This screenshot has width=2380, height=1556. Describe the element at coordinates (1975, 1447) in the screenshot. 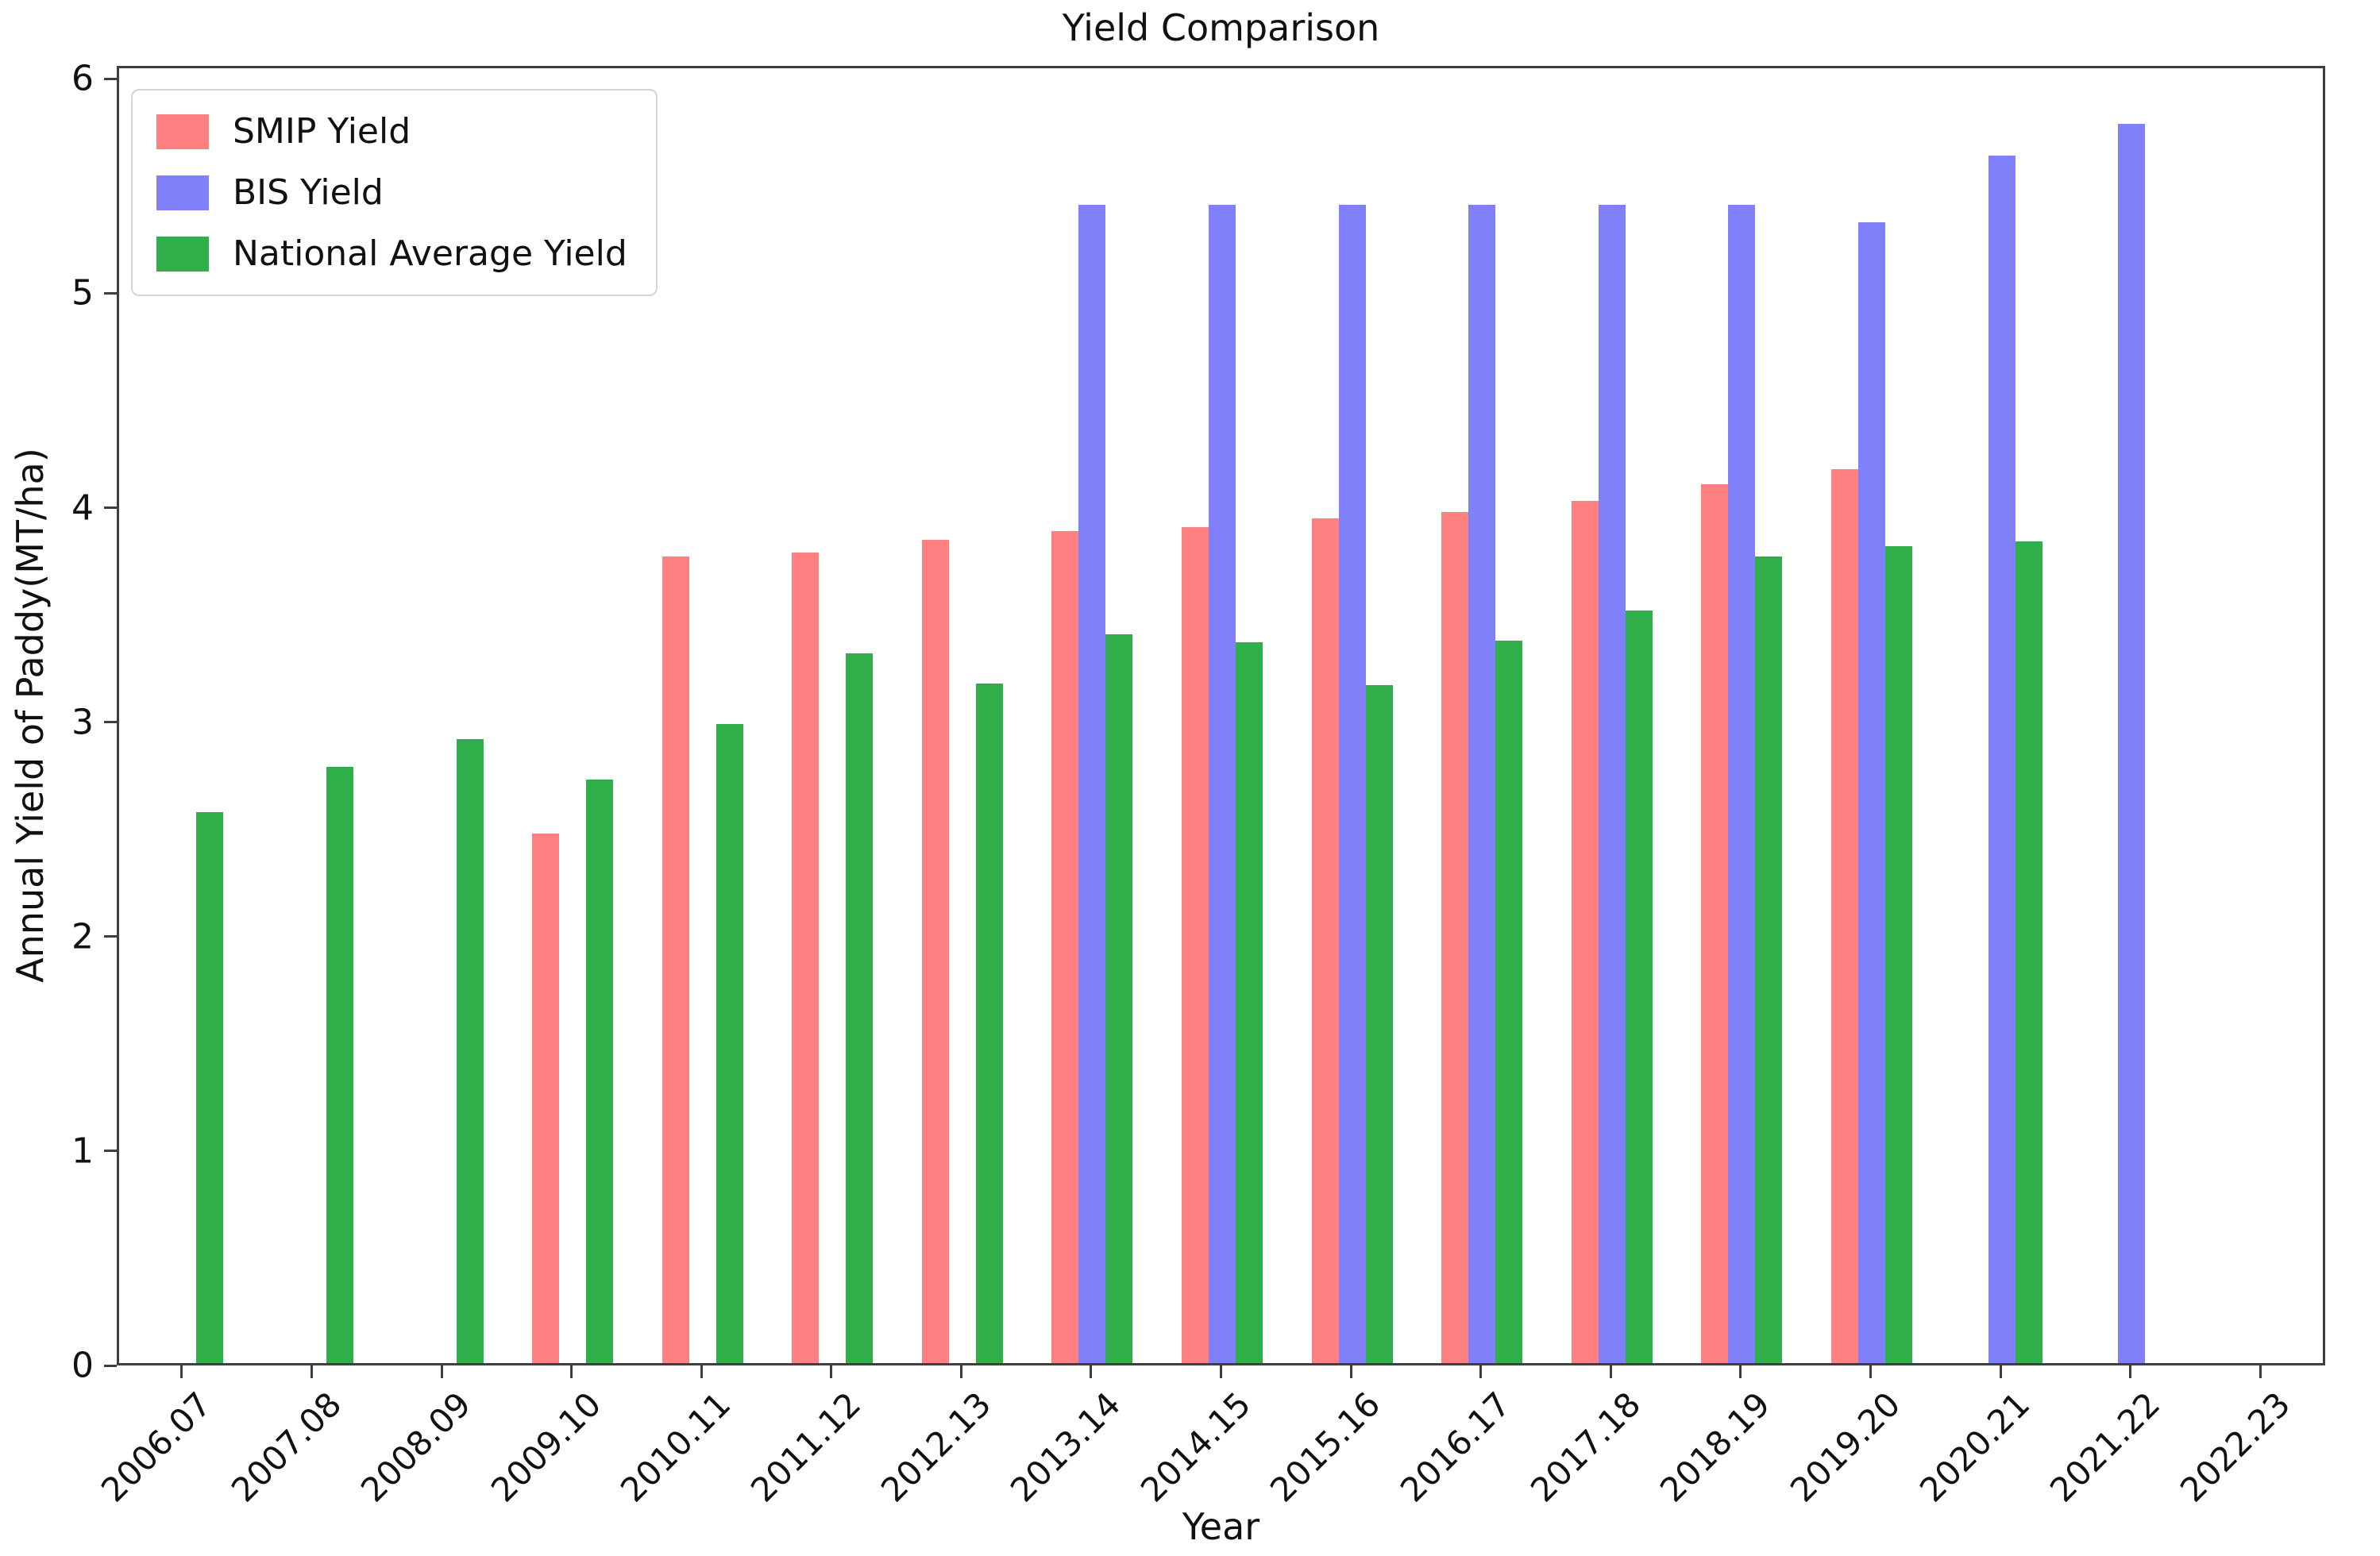

I see `x-tick-label: 2020.21` at that location.